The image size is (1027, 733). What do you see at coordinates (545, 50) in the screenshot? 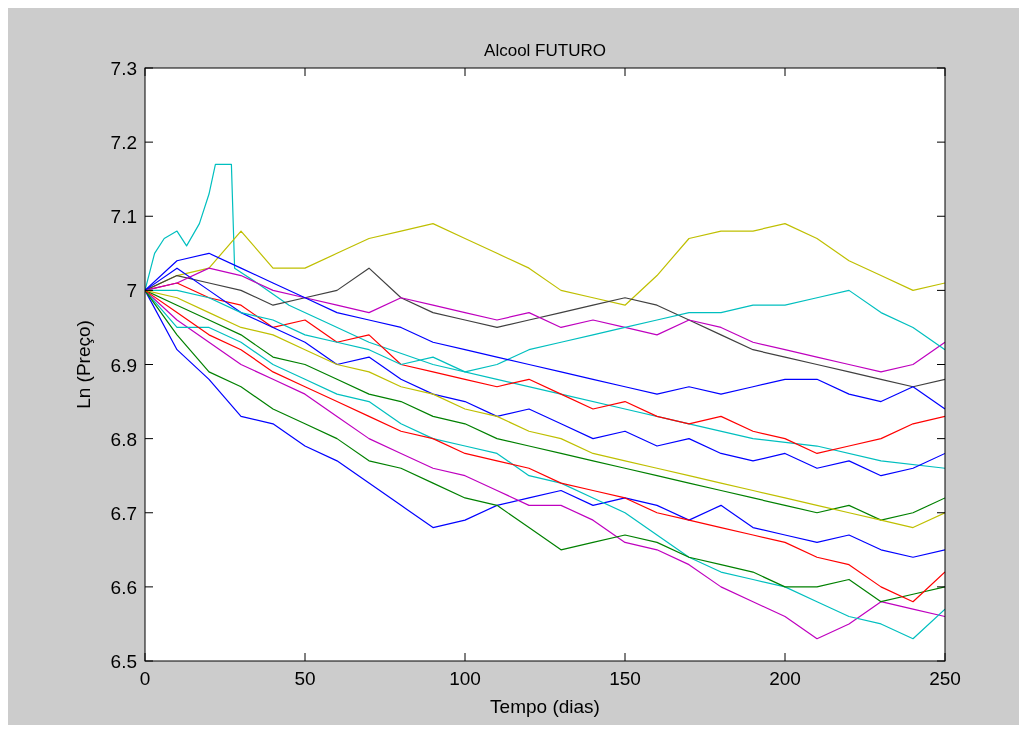
I see `chart-title: Alcool FUTURO` at bounding box center [545, 50].